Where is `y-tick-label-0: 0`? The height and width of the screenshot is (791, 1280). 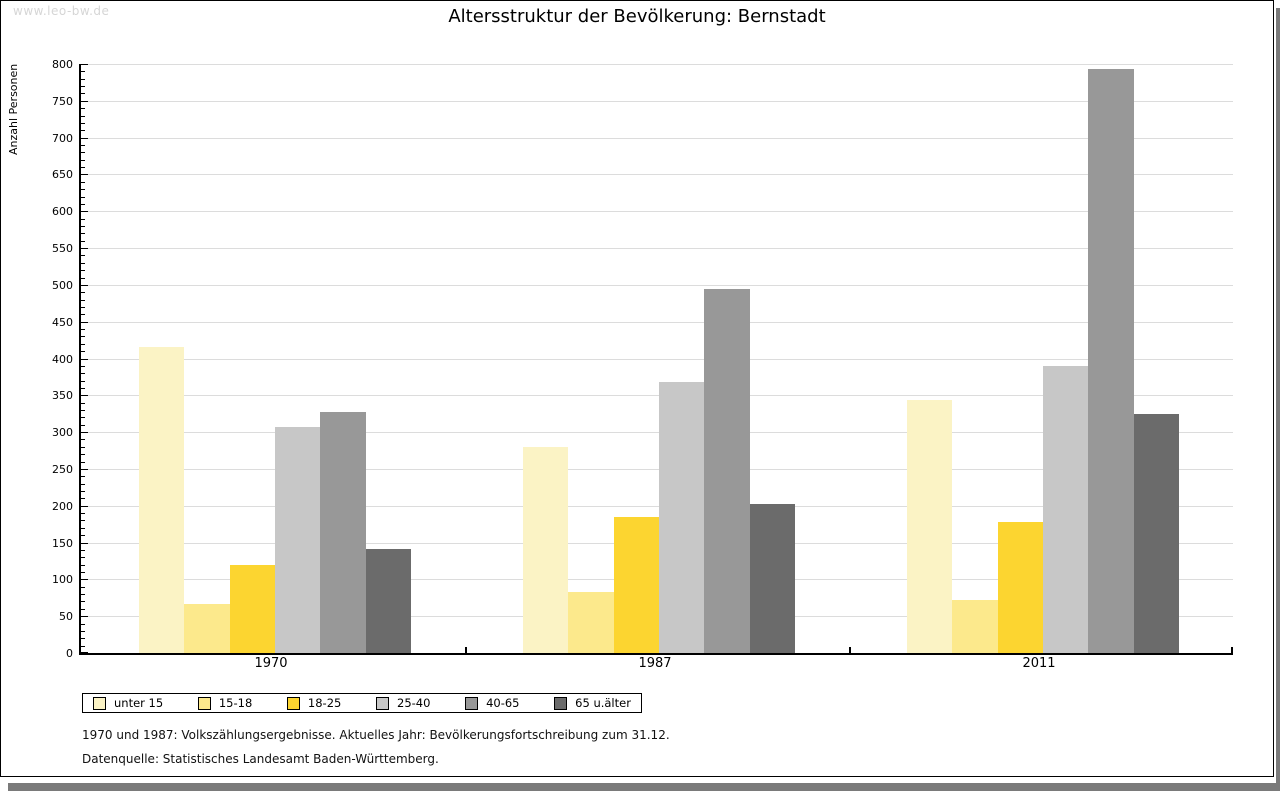
y-tick-label-0: 0 is located at coordinates (69, 653).